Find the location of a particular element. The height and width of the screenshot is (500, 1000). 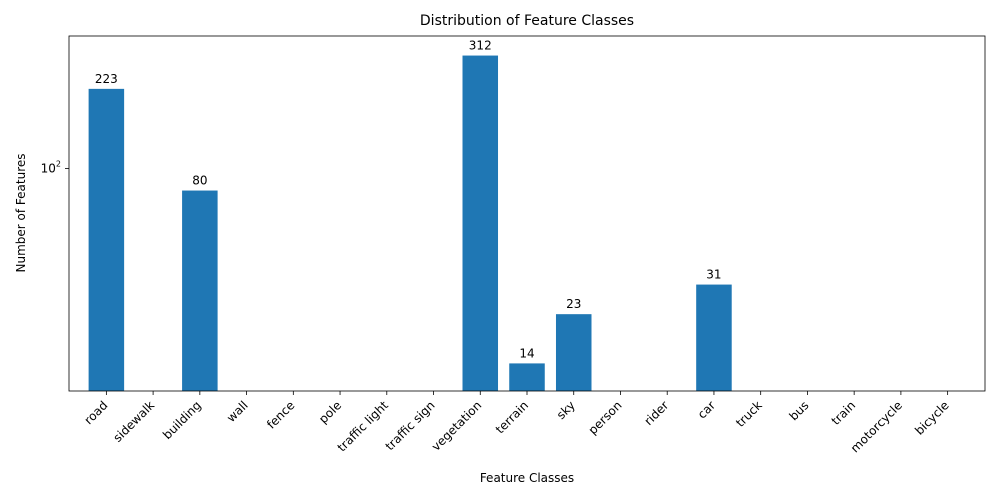

value-label-terrain: 14 is located at coordinates (526, 353).